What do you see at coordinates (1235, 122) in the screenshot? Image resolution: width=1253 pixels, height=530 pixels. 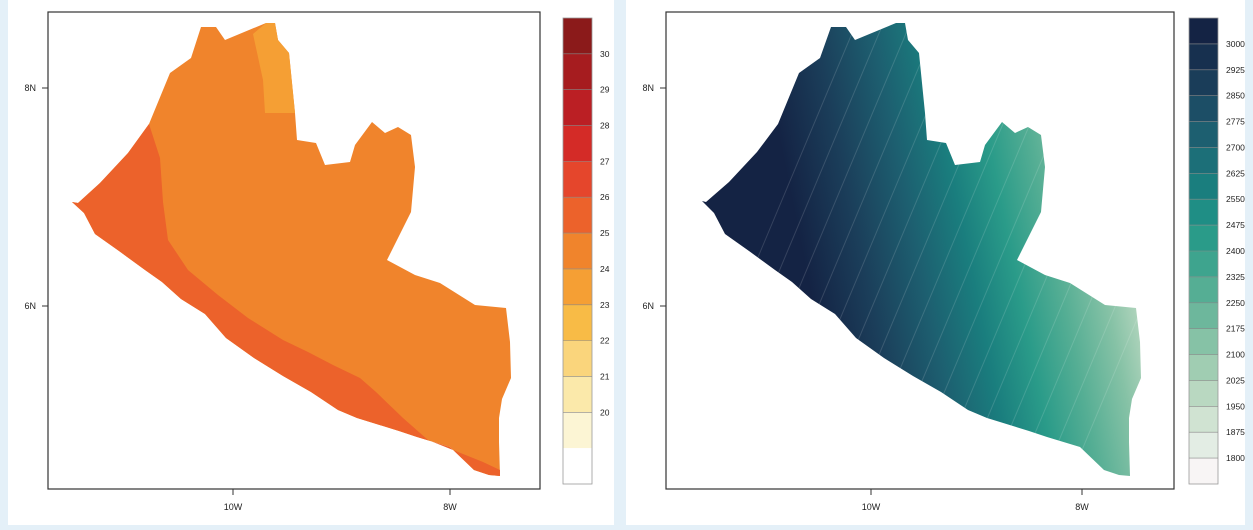 I see `colorbar-label: 2775` at bounding box center [1235, 122].